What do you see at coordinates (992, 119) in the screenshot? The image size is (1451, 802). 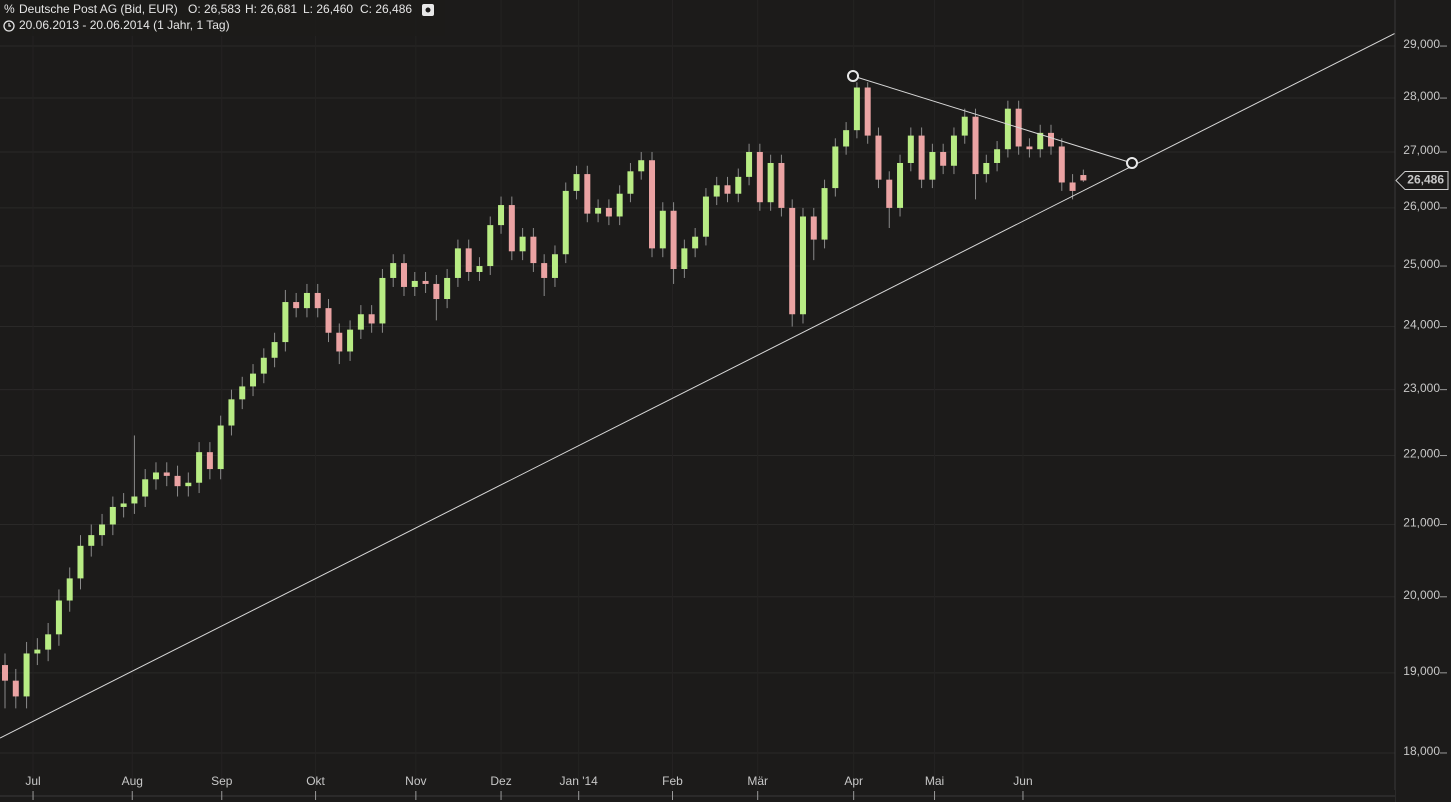 I see `trend-line` at bounding box center [992, 119].